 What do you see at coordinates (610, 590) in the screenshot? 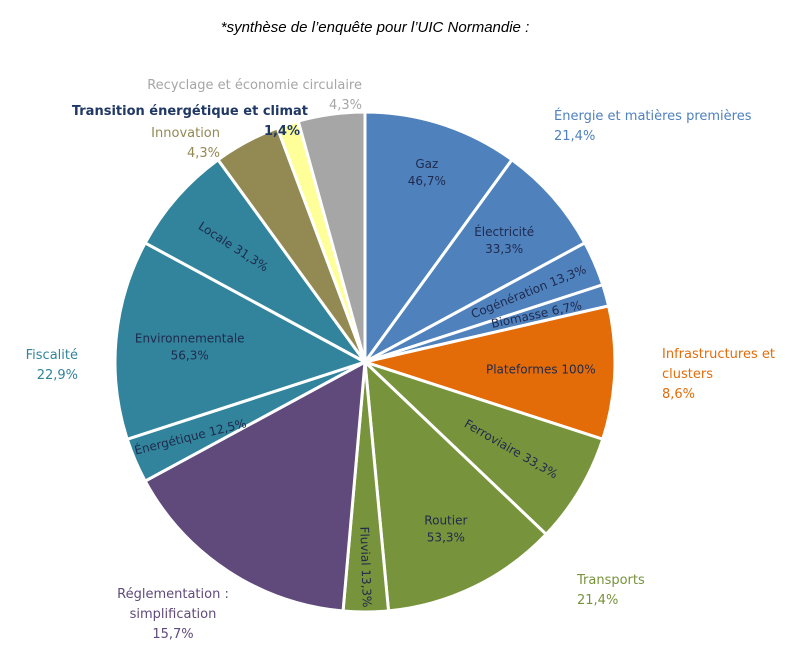
I see `category-label: Transports 21,4%` at bounding box center [610, 590].